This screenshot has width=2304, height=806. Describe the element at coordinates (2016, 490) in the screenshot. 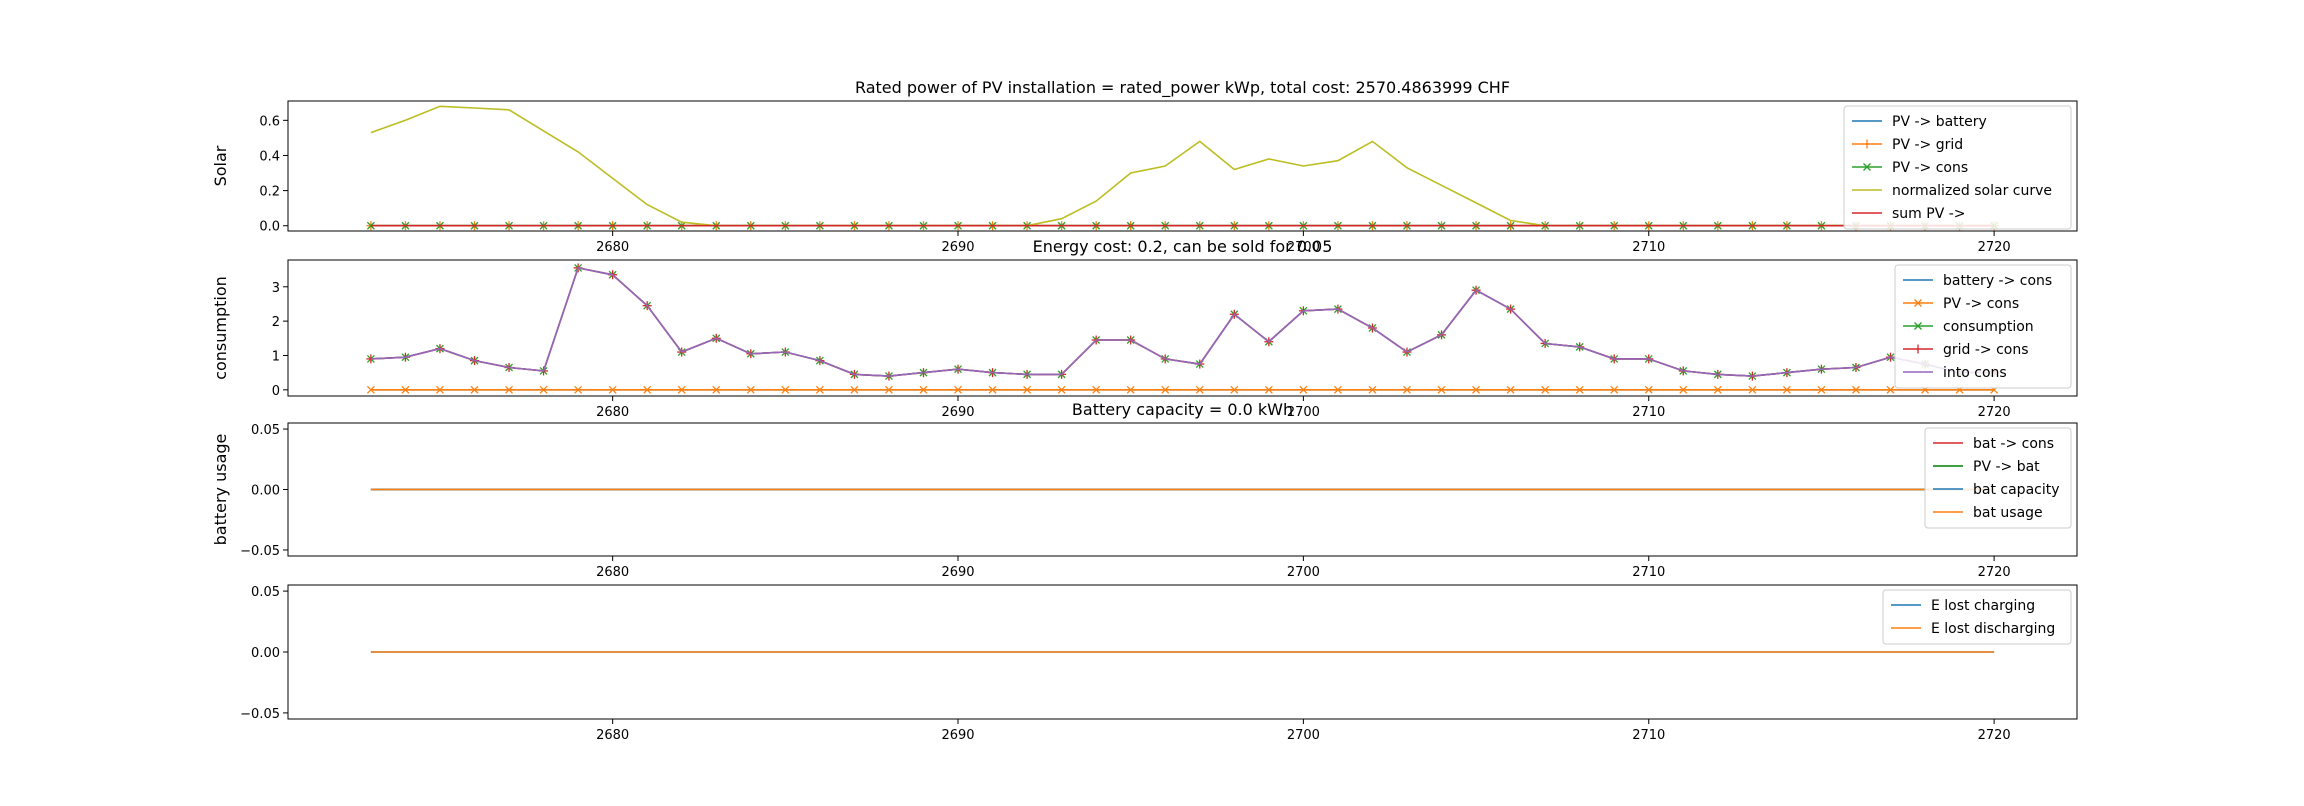

I see `legend-label: bat capacity` at that location.